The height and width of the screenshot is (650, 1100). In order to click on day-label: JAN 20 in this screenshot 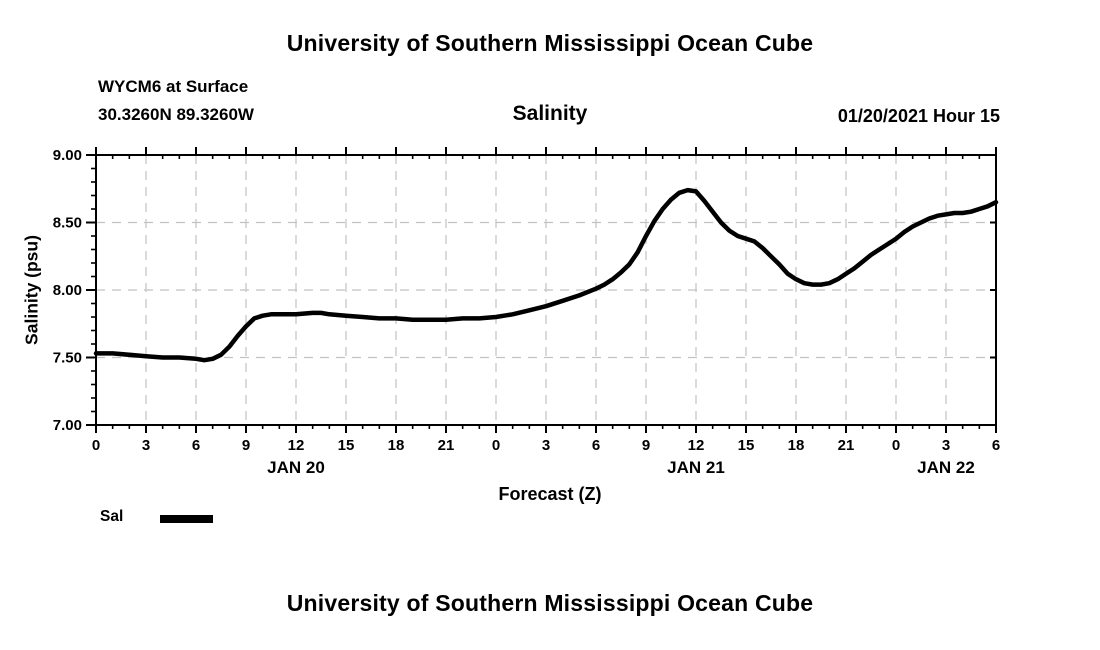, I will do `click(296, 467)`.